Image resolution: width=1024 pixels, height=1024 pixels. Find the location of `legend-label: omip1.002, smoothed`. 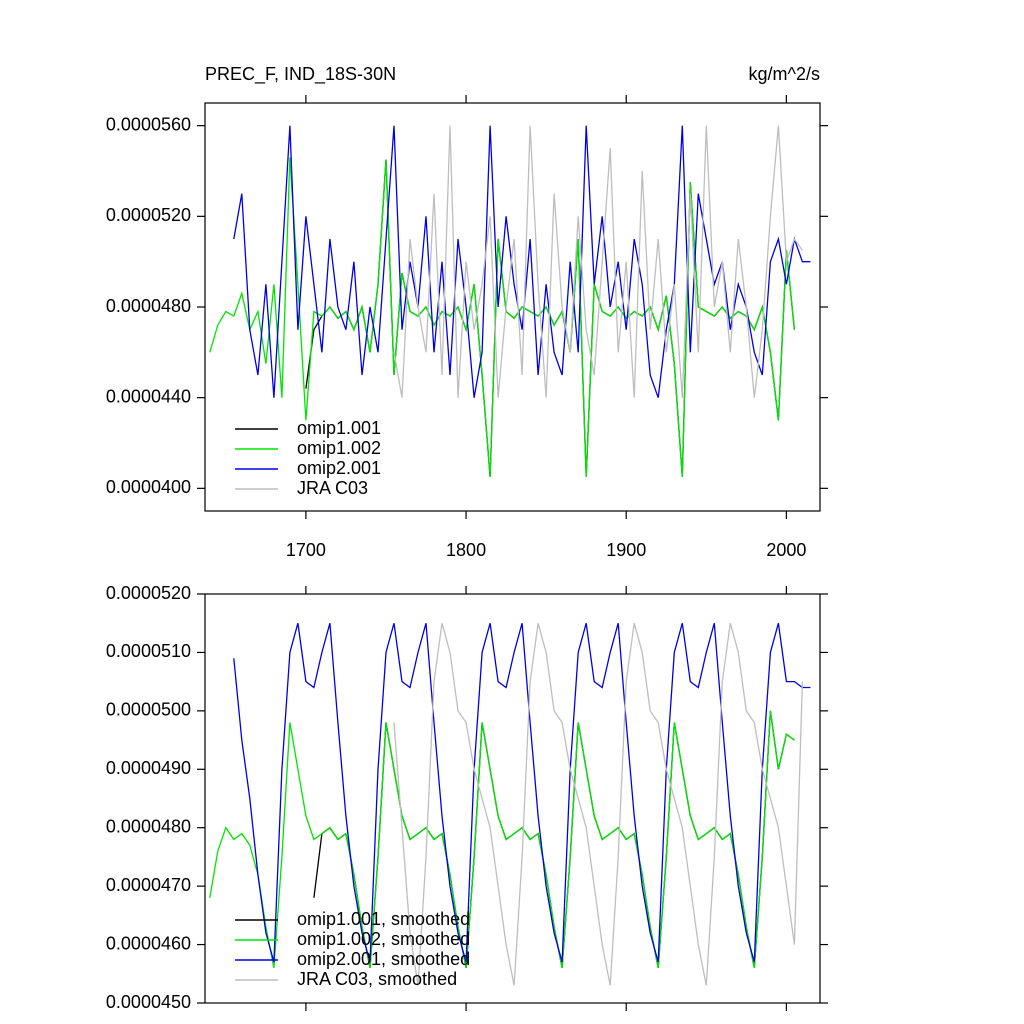

legend-label: omip1.002, smoothed is located at coordinates (383, 939).